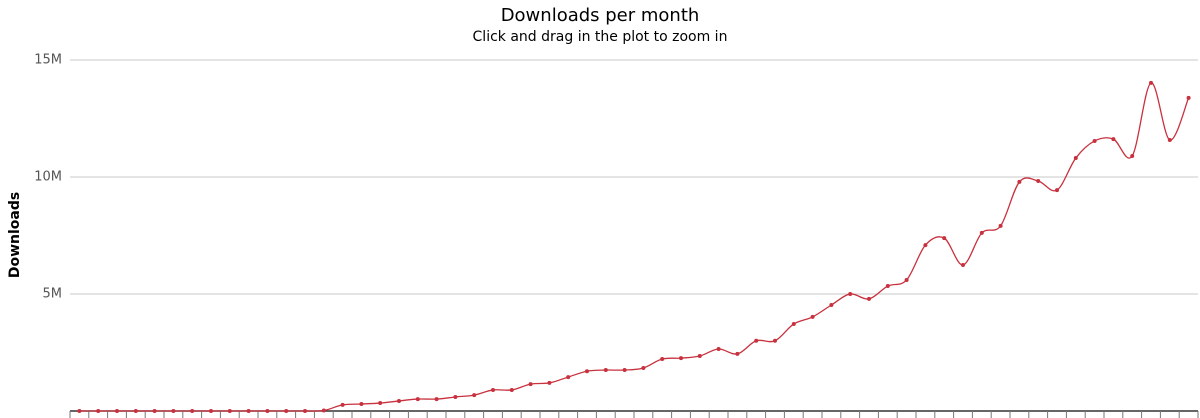  Describe the element at coordinates (600, 37) in the screenshot. I see `chart-subtitle: Click and drag in the plot to zoom in` at that location.